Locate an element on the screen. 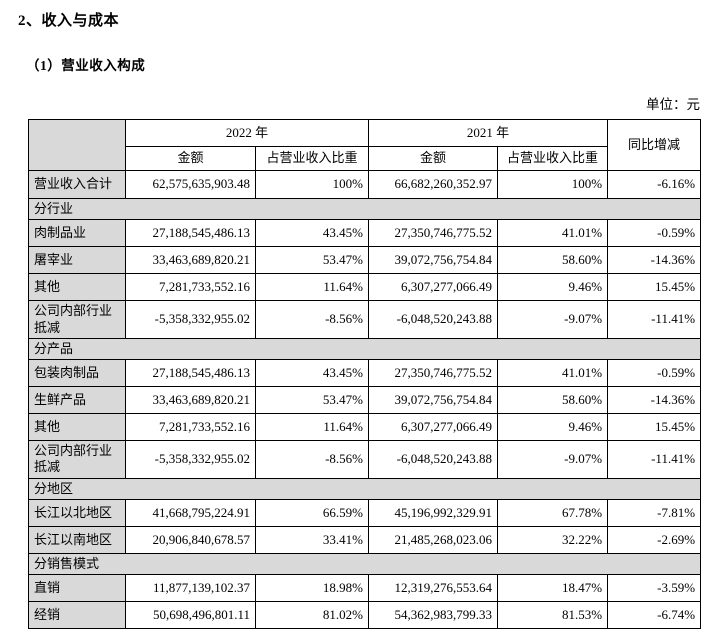 Image resolution: width=703 pixels, height=629 pixels. ratio-2021-cell: 58.60% is located at coordinates (553, 260).